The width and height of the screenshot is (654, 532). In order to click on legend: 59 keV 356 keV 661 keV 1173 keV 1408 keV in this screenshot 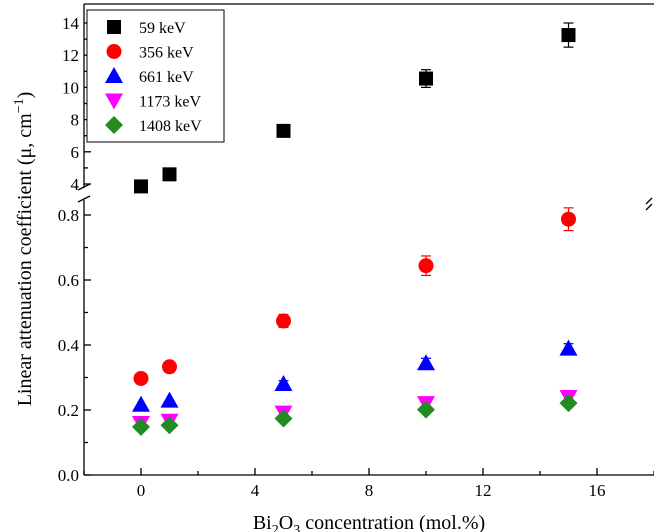, I will do `click(155, 76)`.